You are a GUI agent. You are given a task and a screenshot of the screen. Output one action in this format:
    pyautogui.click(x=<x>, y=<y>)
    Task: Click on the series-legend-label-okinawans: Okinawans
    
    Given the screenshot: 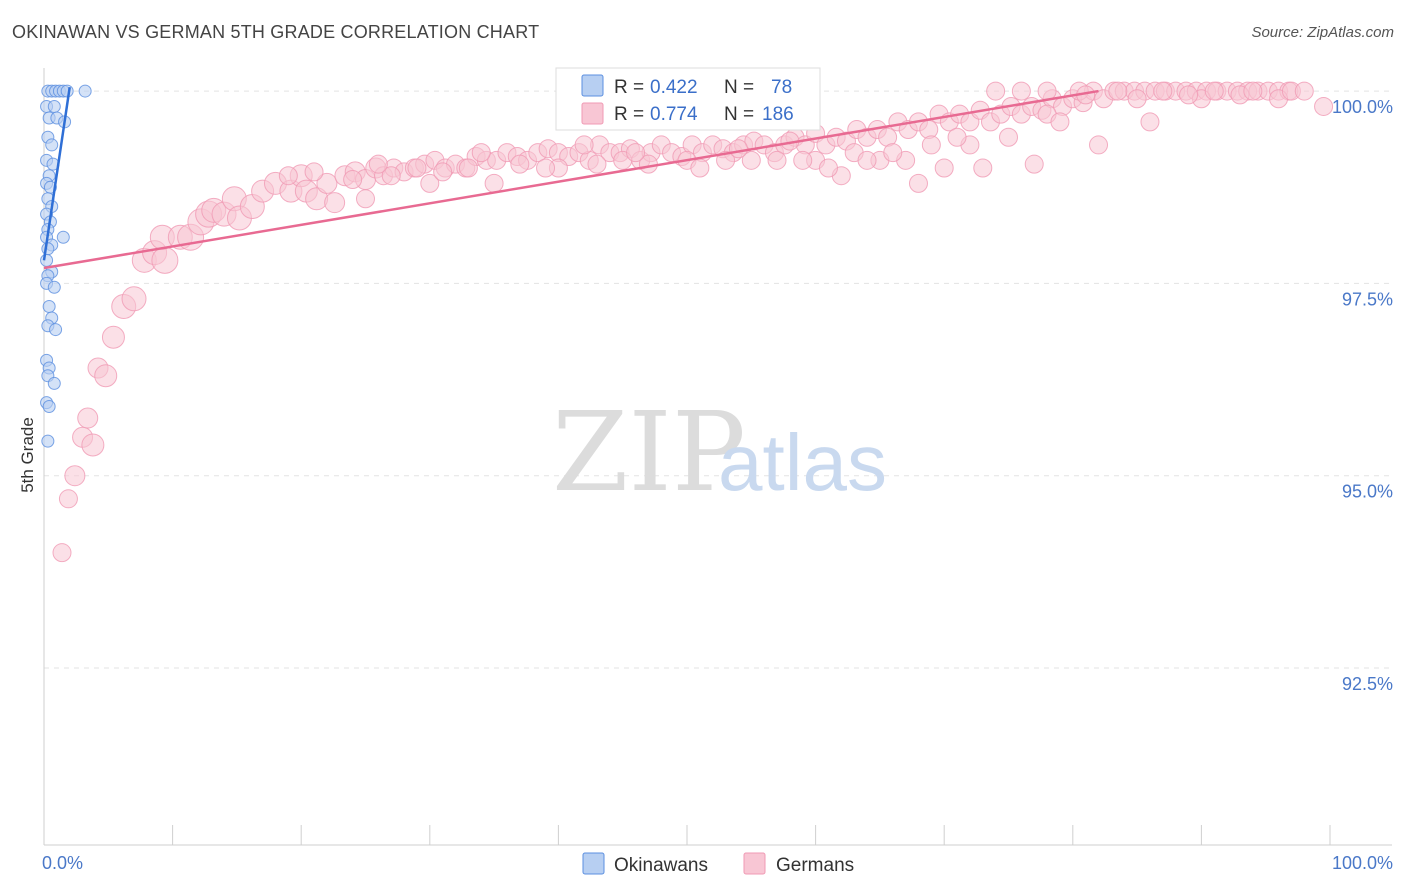 What is the action you would take?
    pyautogui.click(x=661, y=865)
    